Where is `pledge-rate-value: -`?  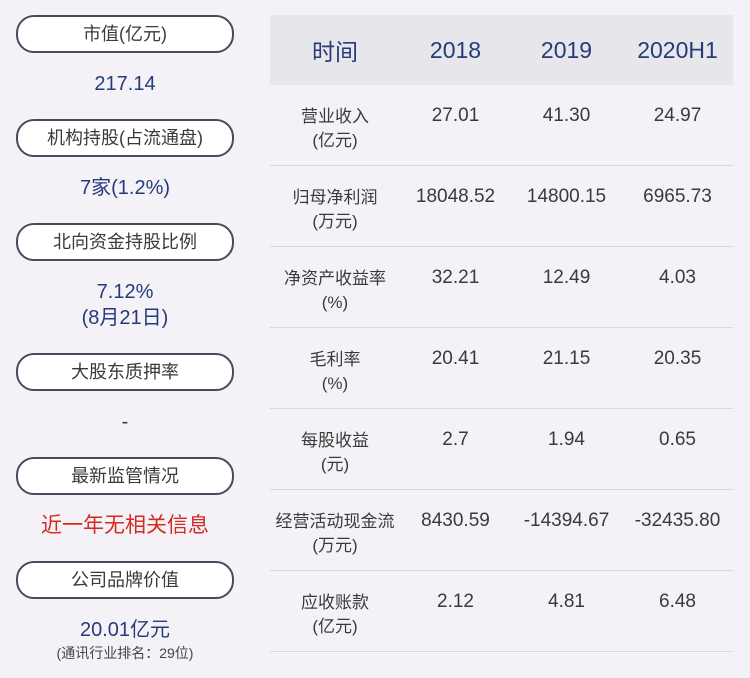
pledge-rate-value: - is located at coordinates (125, 422).